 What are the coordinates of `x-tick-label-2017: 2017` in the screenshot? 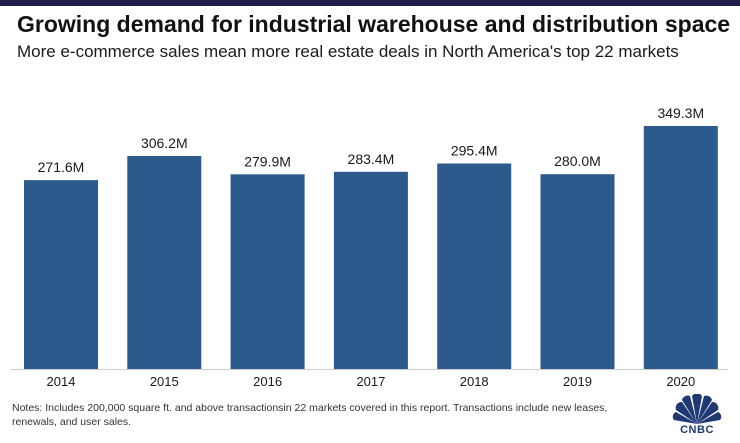 It's located at (370, 381).